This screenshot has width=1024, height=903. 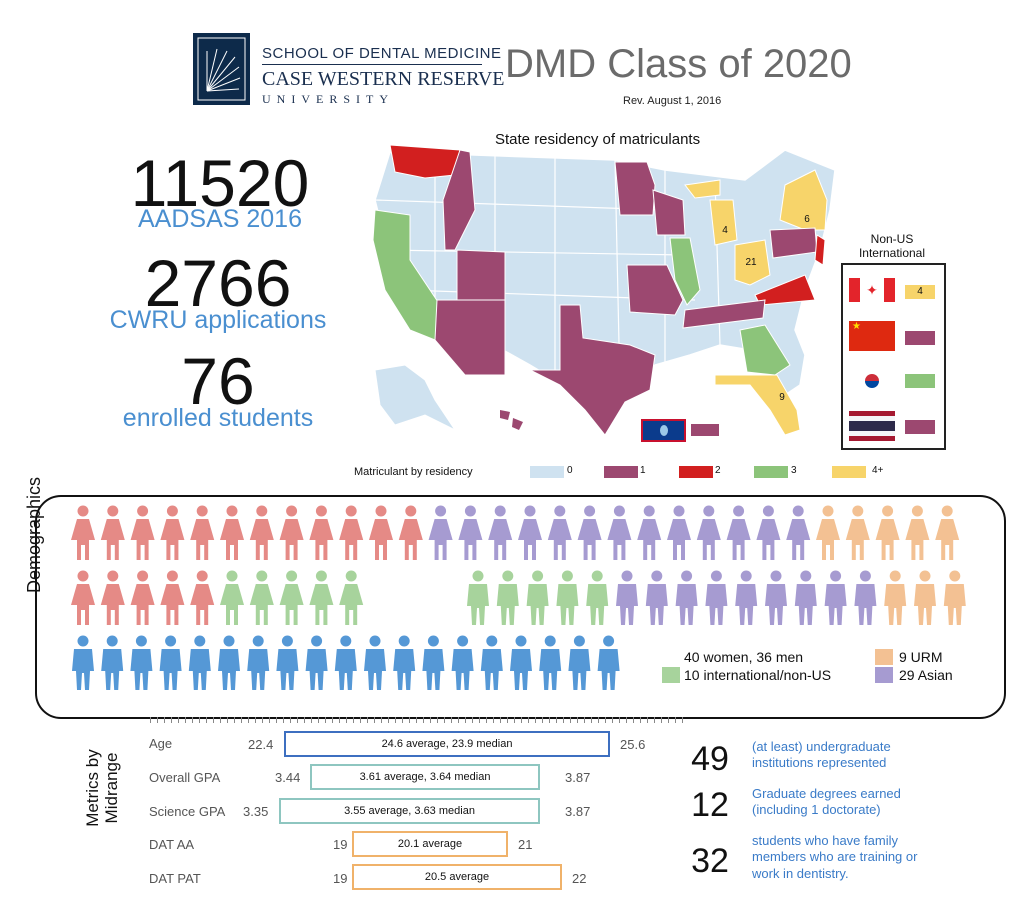 What do you see at coordinates (570, 470) in the screenshot?
I see `legend-text-0: 0` at bounding box center [570, 470].